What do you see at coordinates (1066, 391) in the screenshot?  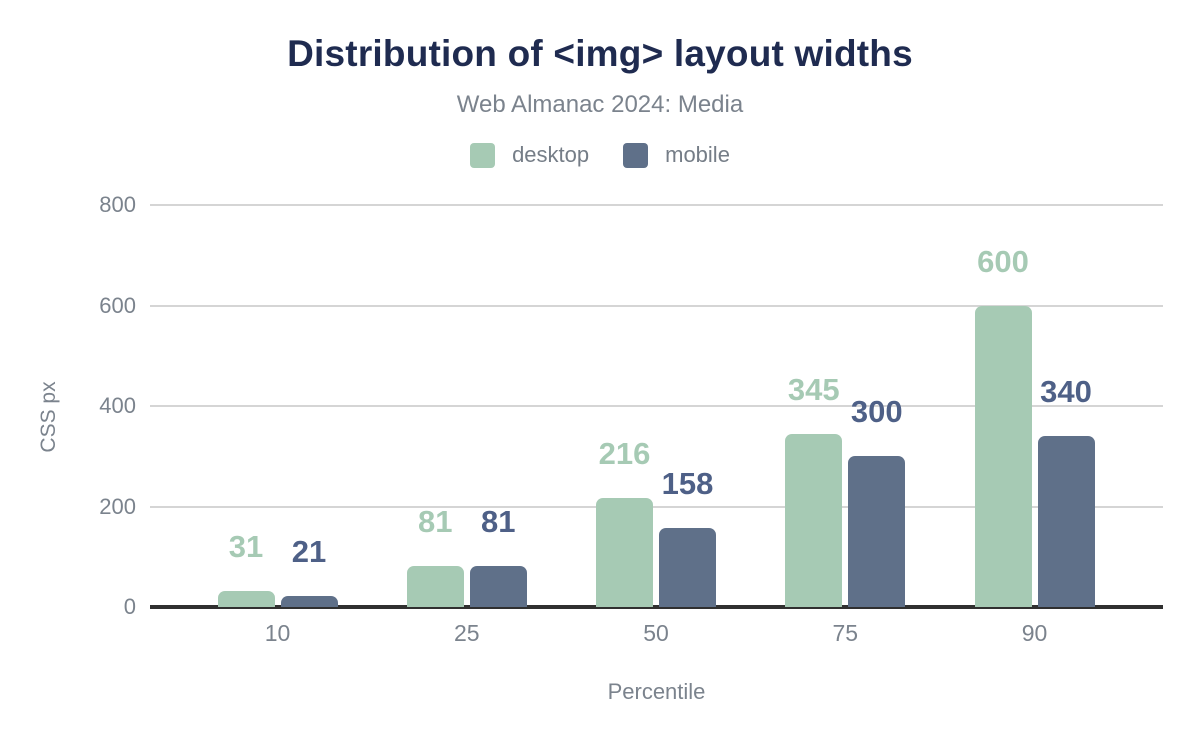 I see `bar-value-label-mobile-p90: 340` at bounding box center [1066, 391].